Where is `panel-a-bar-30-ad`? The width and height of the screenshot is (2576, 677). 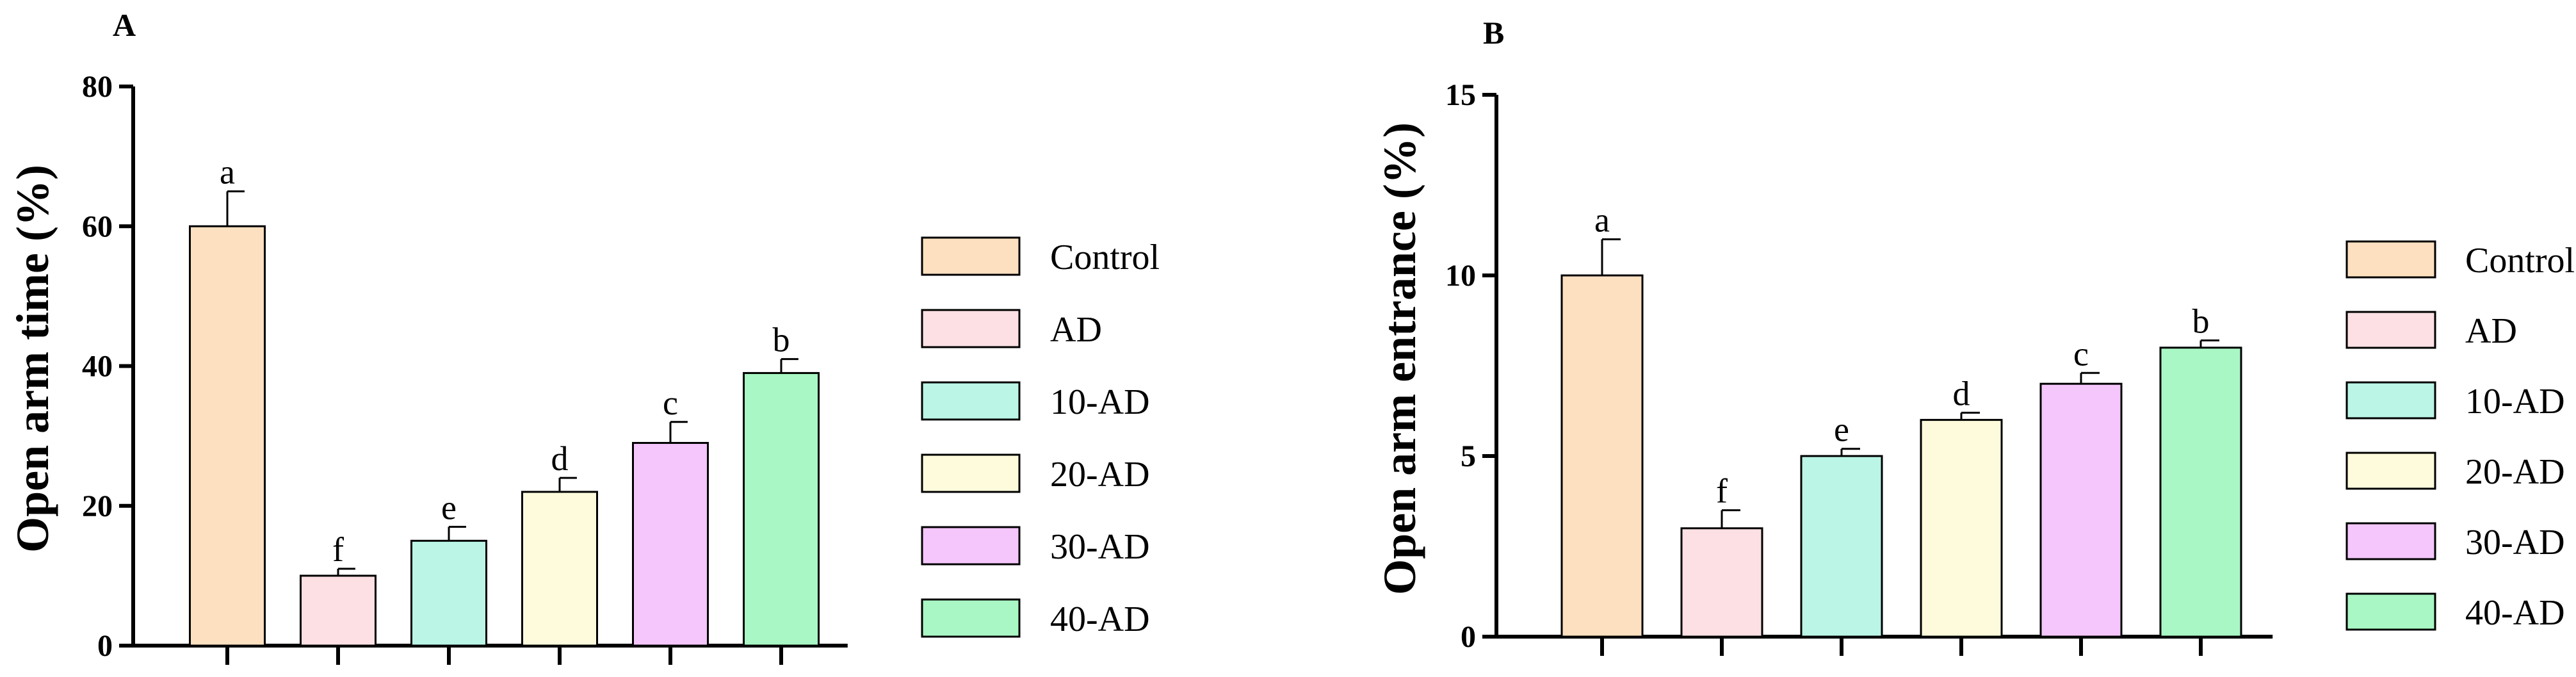
panel-a-bar-30-ad is located at coordinates (671, 544).